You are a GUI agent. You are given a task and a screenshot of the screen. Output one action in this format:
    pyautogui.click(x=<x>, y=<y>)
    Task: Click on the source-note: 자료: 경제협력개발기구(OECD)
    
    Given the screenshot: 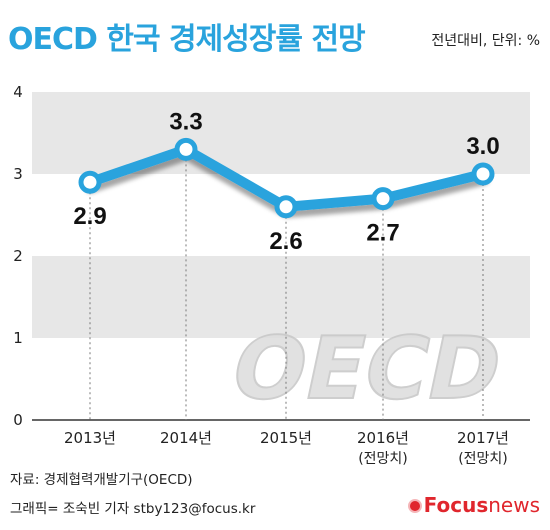 What is the action you would take?
    pyautogui.click(x=101, y=480)
    